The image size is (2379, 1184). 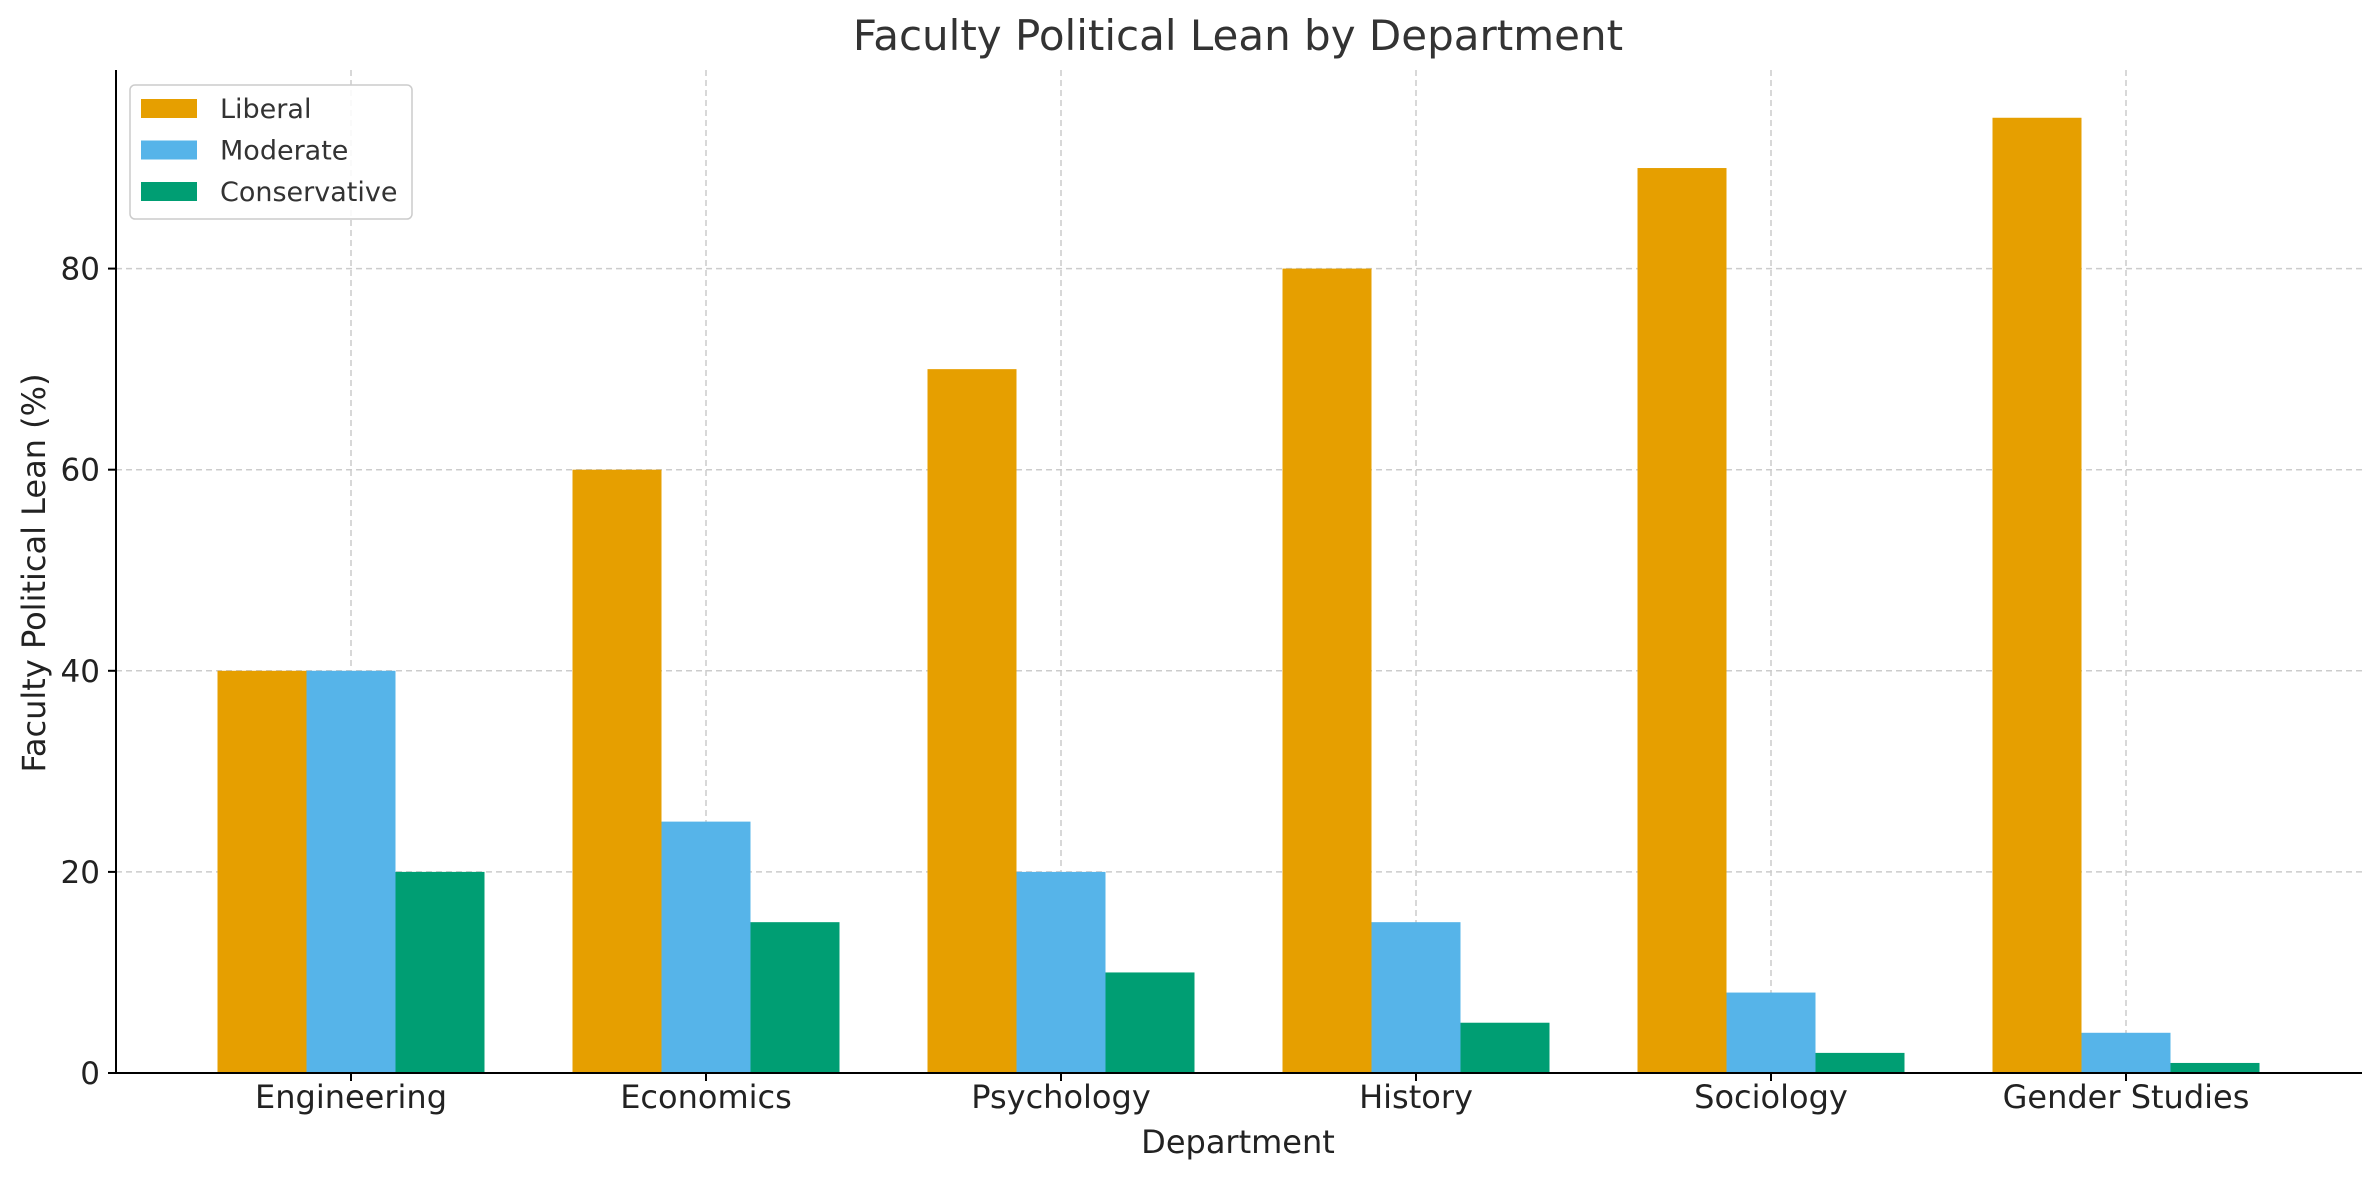 I want to click on y-tick-label: 0, so click(x=90, y=1074).